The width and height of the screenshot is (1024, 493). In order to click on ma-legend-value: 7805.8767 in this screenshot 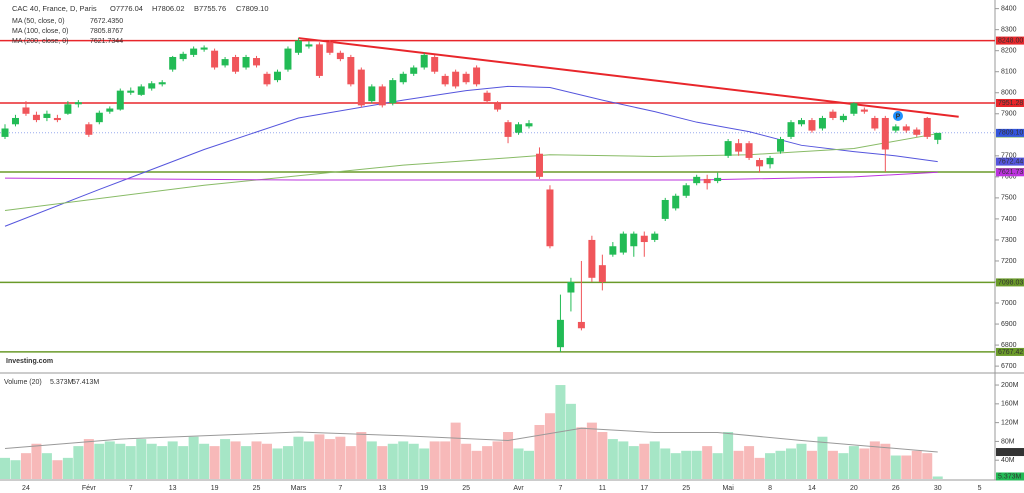, I will do `click(106, 31)`.